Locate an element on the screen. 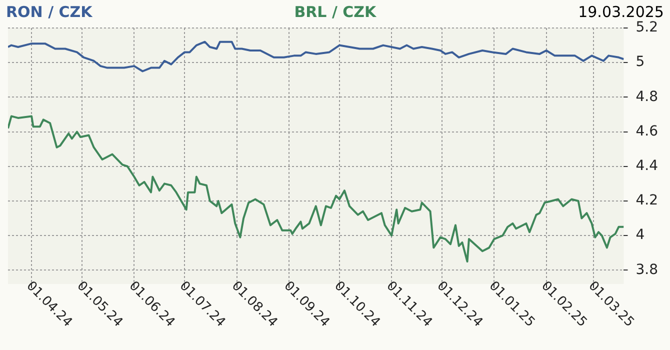  y-tick-label: 4.6 is located at coordinates (647, 131).